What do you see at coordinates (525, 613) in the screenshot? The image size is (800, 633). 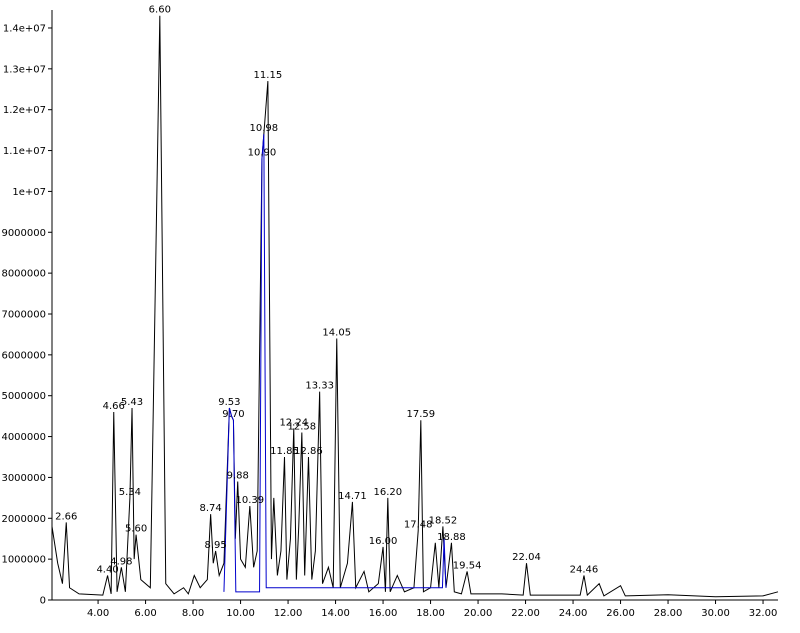 I see `x-tick-label: 22.00` at bounding box center [525, 613].